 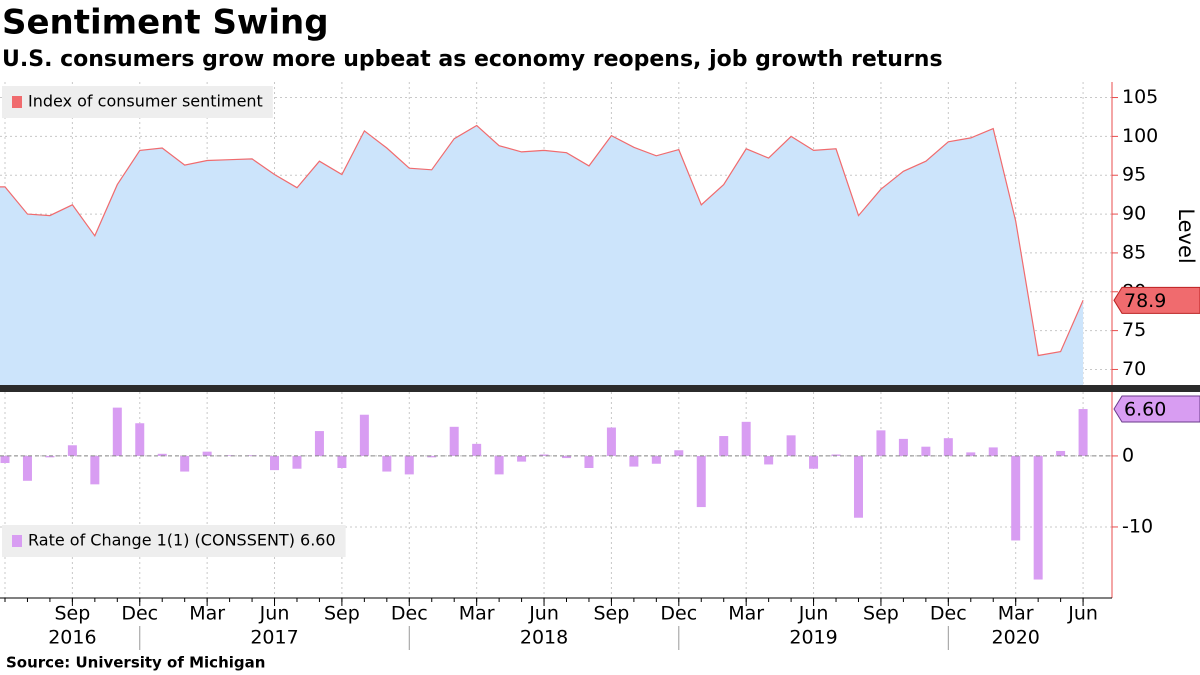 What do you see at coordinates (544, 638) in the screenshot?
I see `x-year-label: 2018` at bounding box center [544, 638].